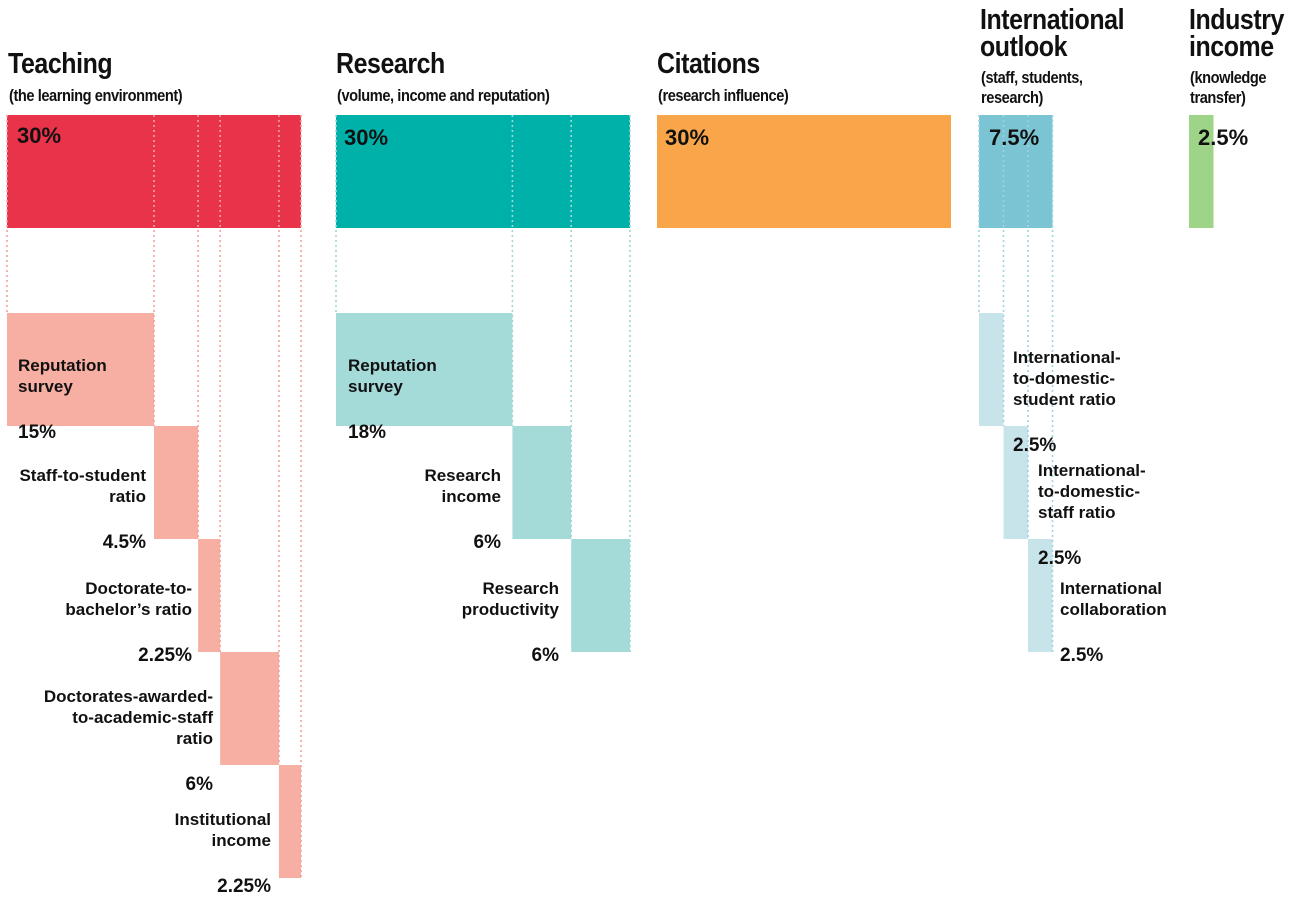  I want to click on component-name: Doctorate-to- bachelor’s ratio, so click(128, 599).